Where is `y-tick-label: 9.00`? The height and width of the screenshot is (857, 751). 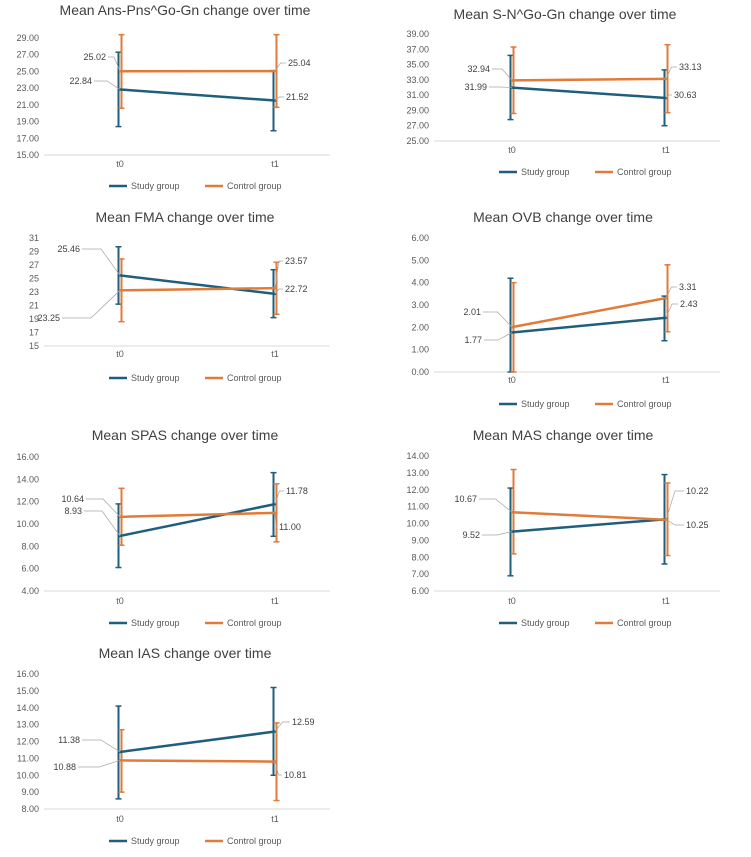
y-tick-label: 9.00 is located at coordinates (30, 792).